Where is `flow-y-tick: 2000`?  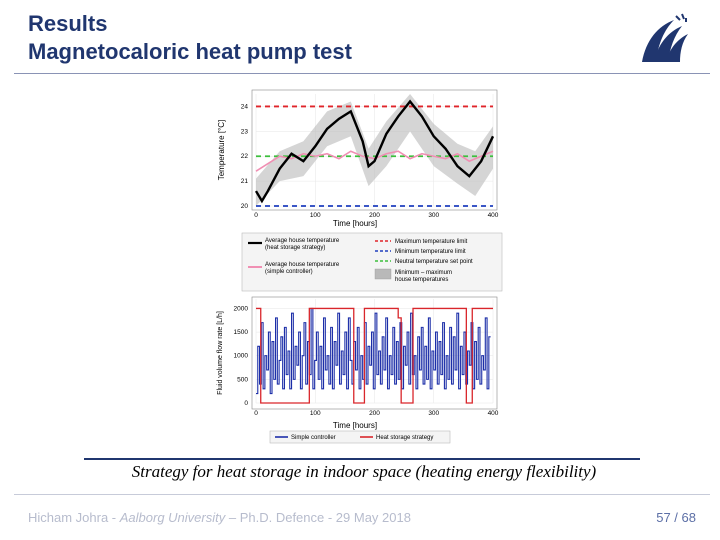
flow-y-tick: 2000 is located at coordinates (241, 308).